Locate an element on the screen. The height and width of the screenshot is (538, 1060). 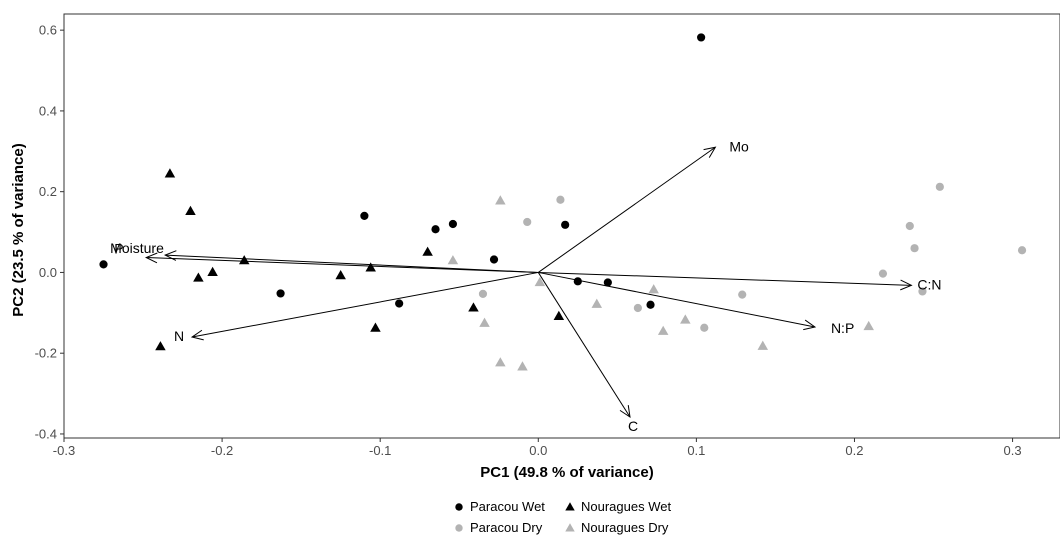
legend-label: Paracou Wet is located at coordinates (507, 506).